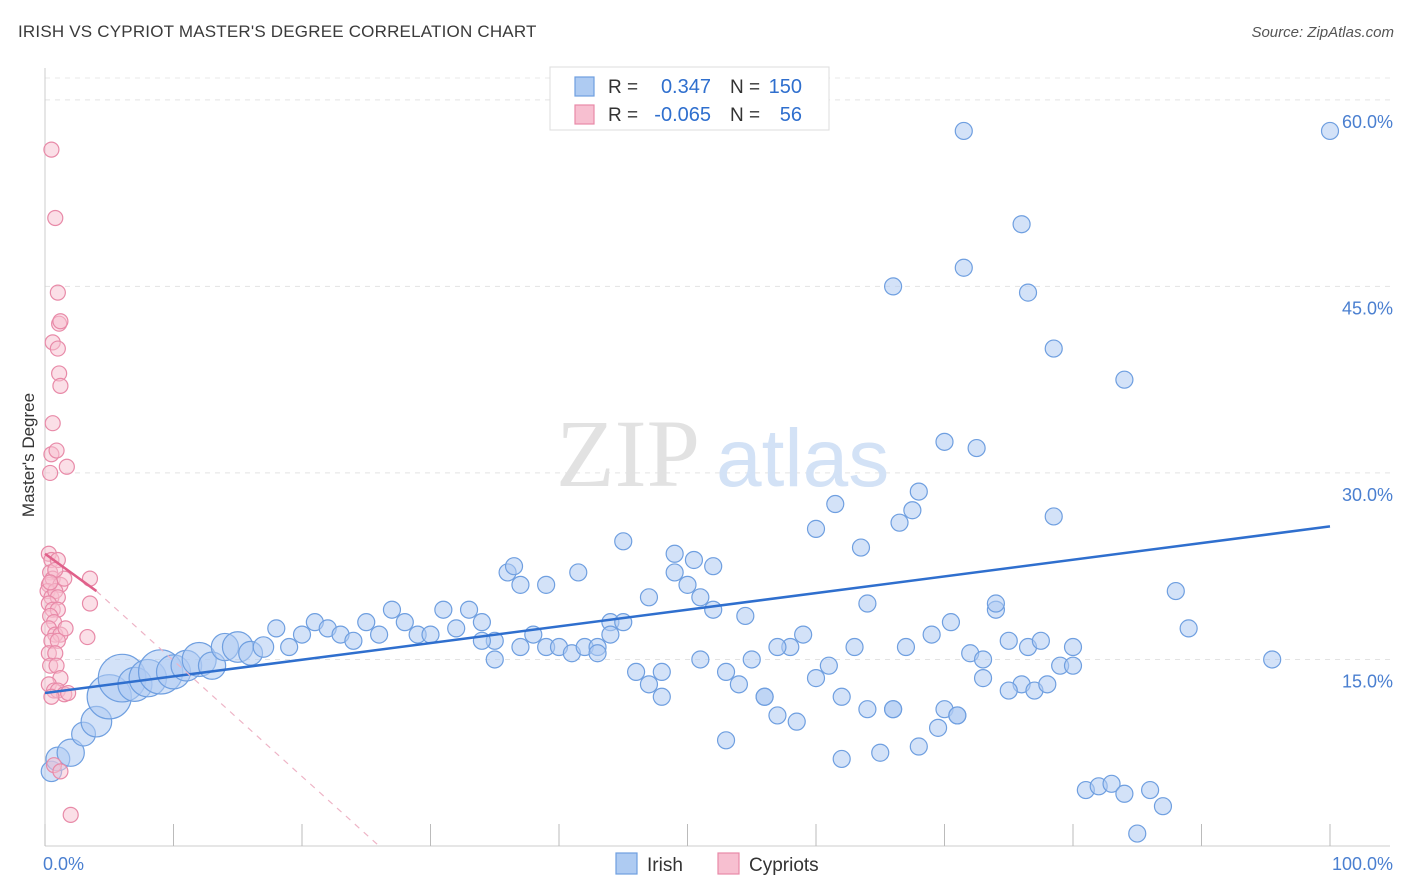 Image resolution: width=1406 pixels, height=892 pixels. Describe the element at coordinates (1362, 864) in the screenshot. I see `x-tick-label: 100.0%` at that location.